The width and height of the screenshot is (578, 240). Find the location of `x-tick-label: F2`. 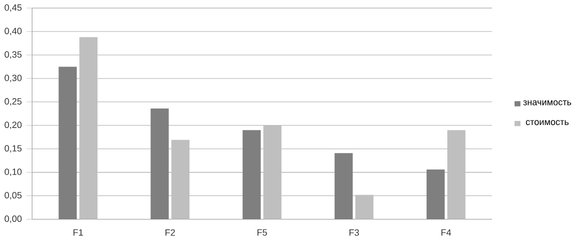

x-tick-label: F2 is located at coordinates (170, 232).